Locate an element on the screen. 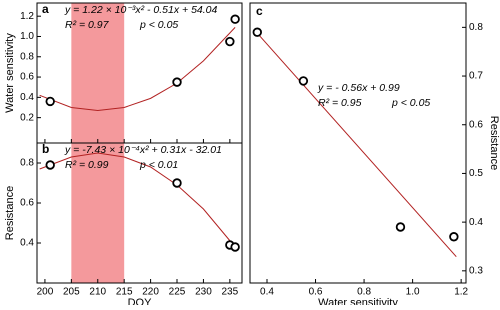 The image size is (500, 310). x-axis-label: DOY is located at coordinates (140, 301).